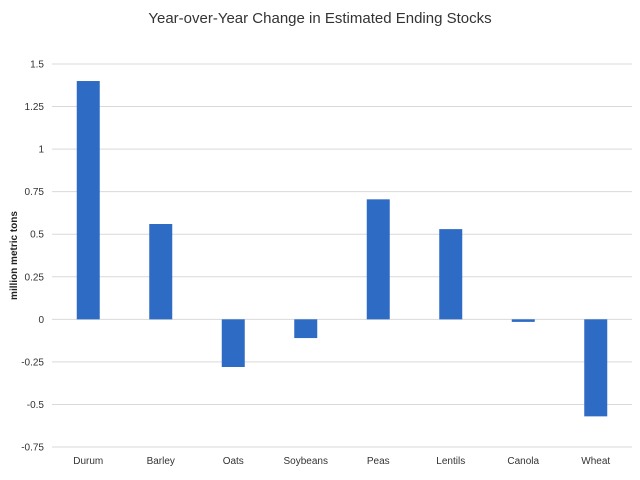  I want to click on x-tick-label: Barley, so click(161, 461).